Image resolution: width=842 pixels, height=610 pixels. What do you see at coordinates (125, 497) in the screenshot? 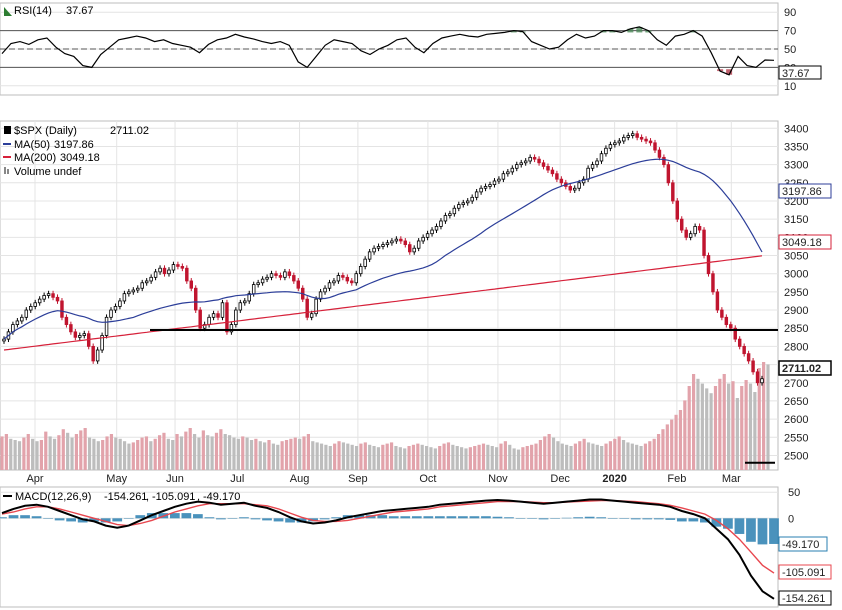
I see `macd-legend-macd: -154.261` at bounding box center [125, 497].